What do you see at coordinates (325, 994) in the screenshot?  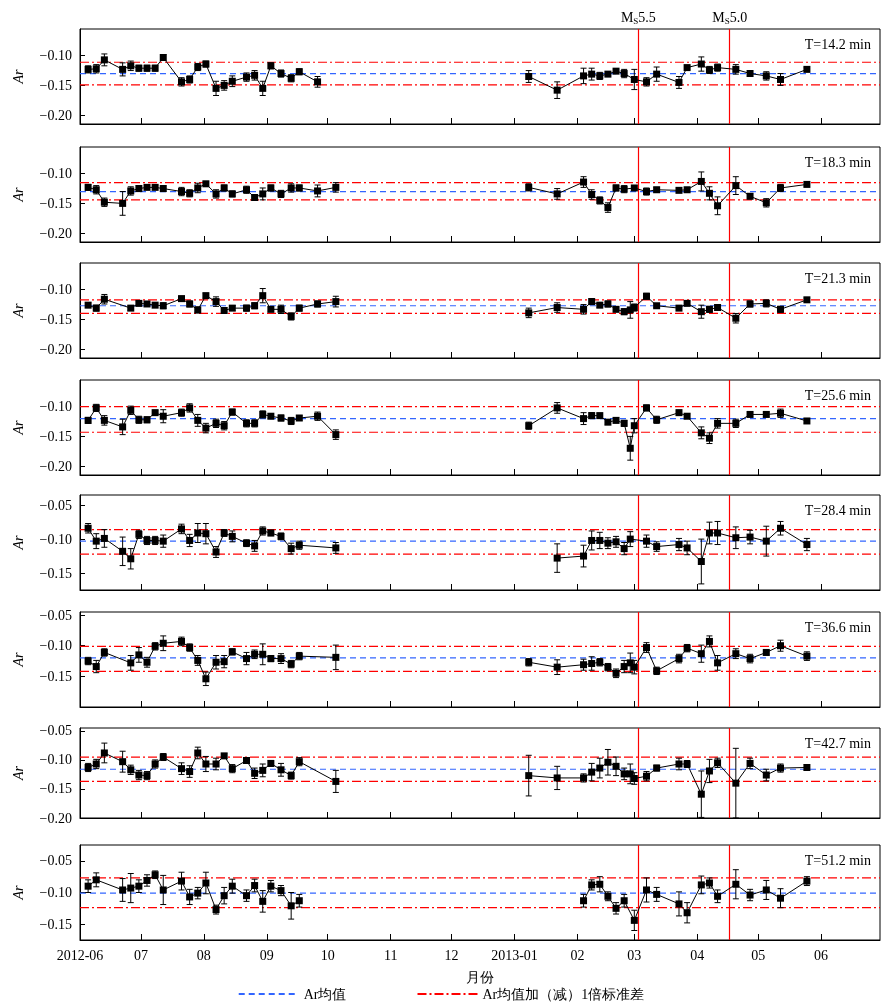 I see `legend-label: Ar均值` at bounding box center [325, 994].